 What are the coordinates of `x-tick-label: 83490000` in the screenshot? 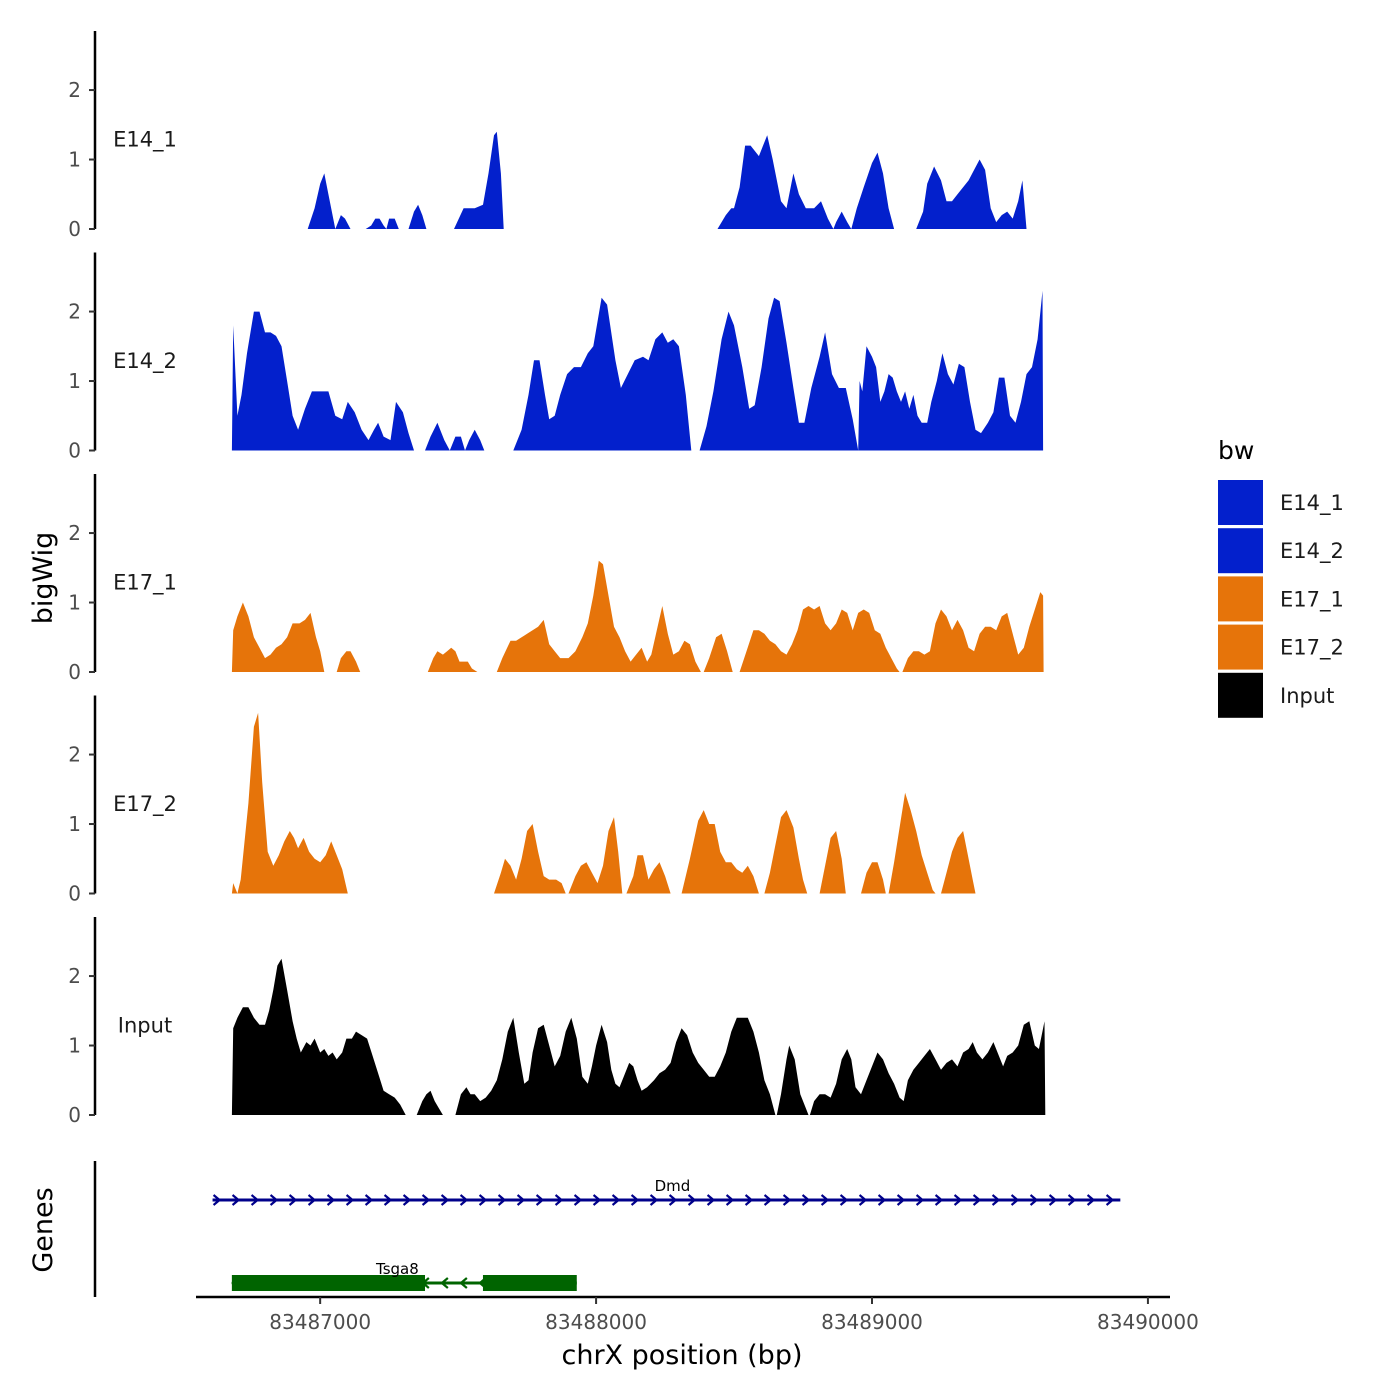 It's located at (1148, 1322).